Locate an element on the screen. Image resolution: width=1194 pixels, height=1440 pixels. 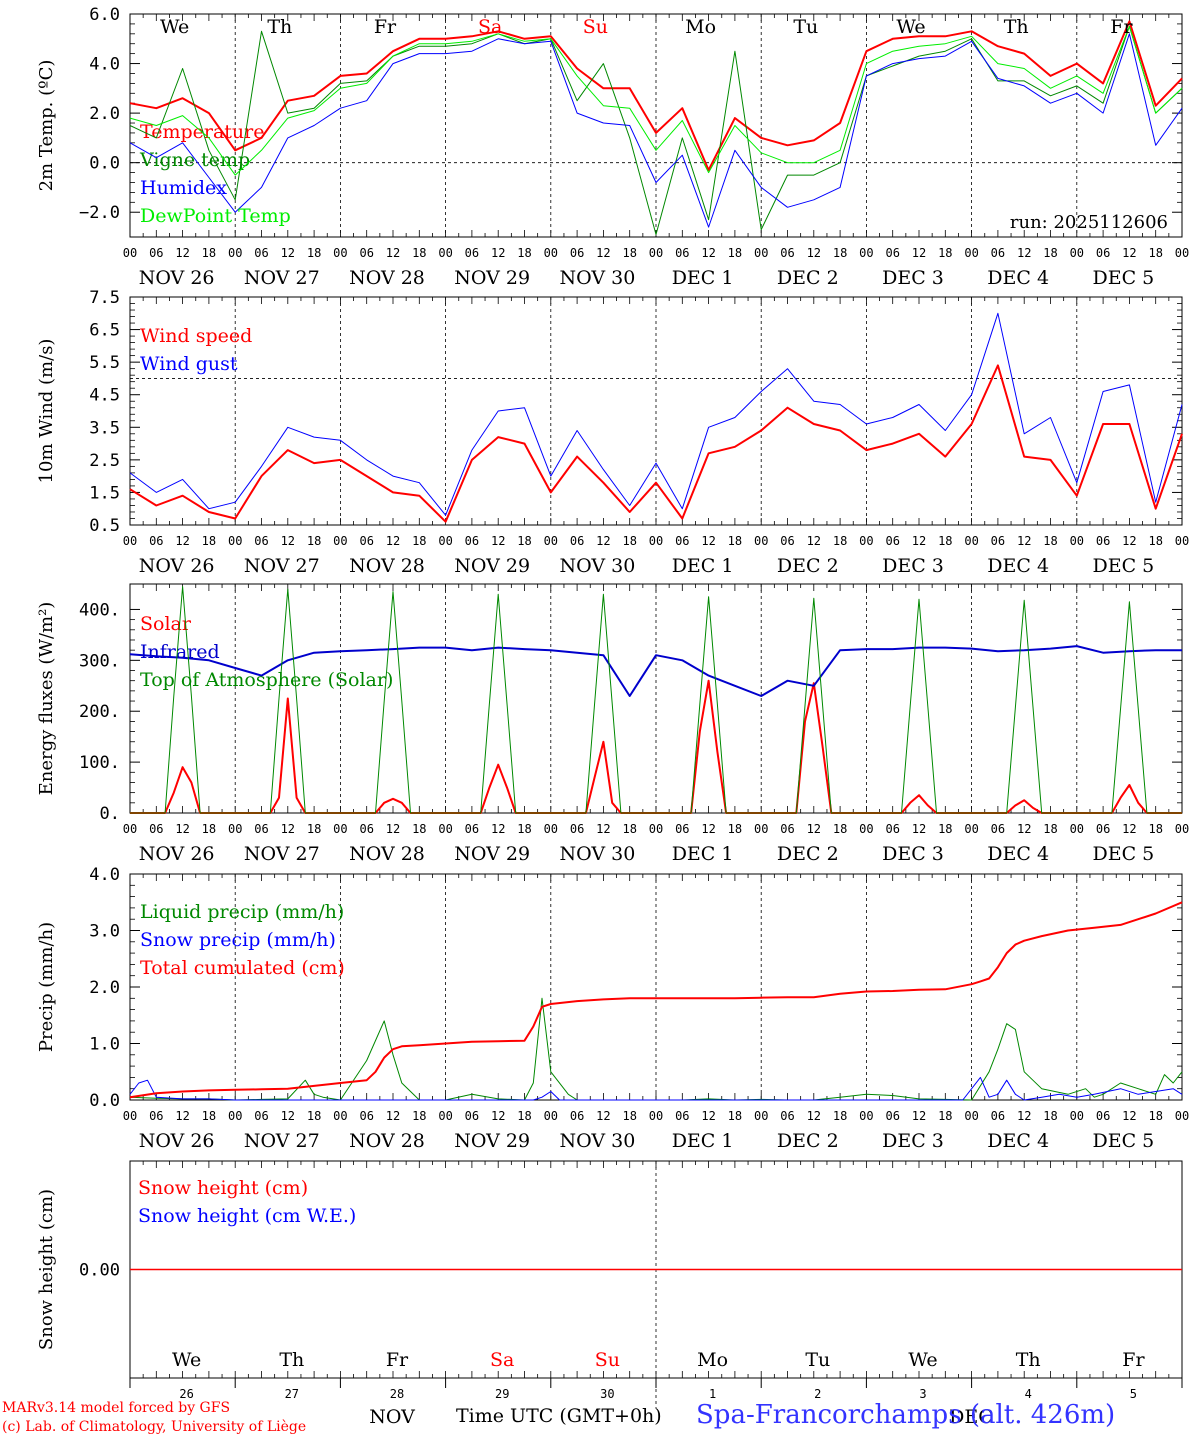
date-label: NOV 30 is located at coordinates (597, 278).